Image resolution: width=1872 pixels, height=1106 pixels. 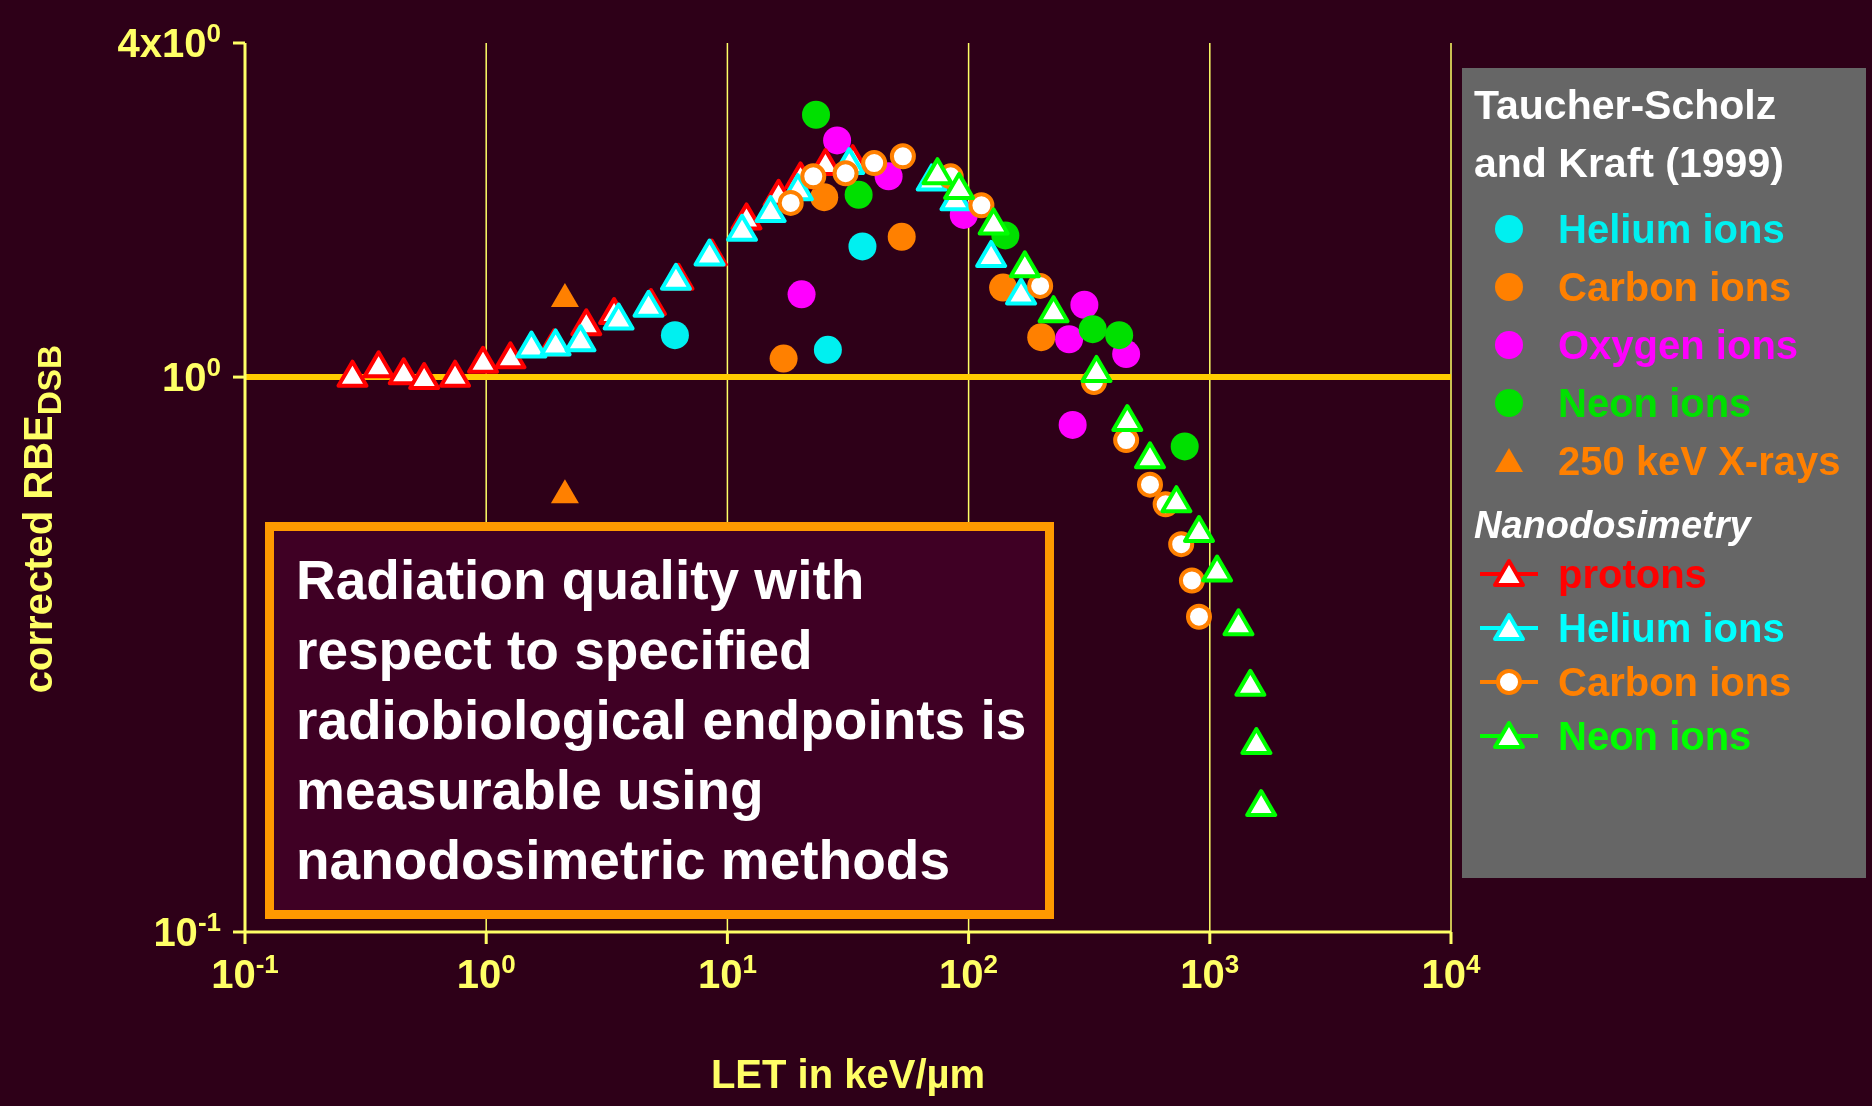 I want to click on legend-label: protons, so click(x=1632, y=574).